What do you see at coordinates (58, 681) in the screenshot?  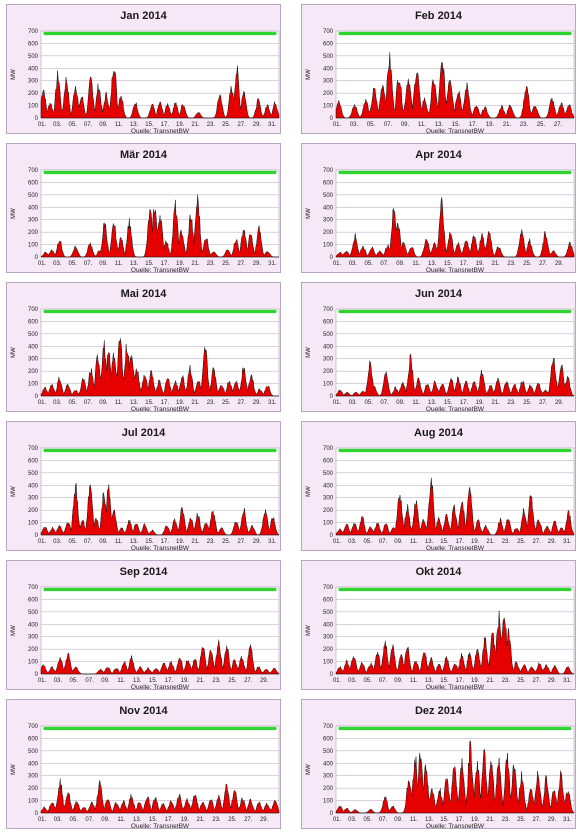 I see `x-tick-label: 03.` at bounding box center [58, 681].